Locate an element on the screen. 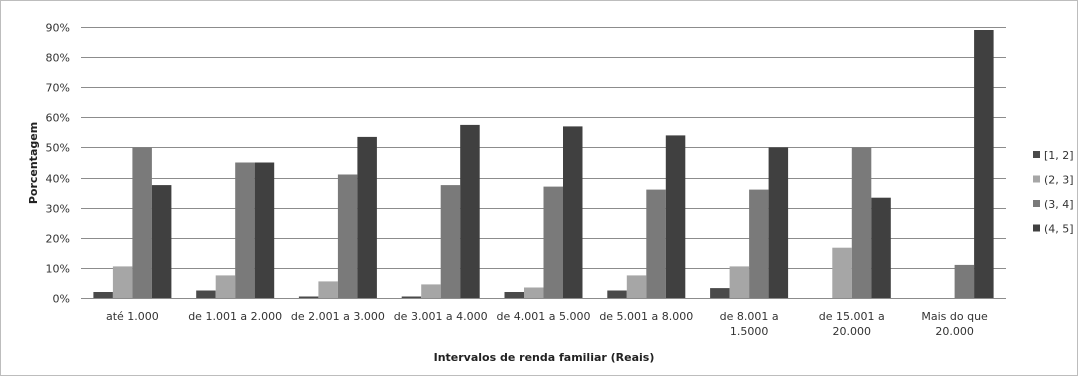 The image size is (1078, 377). x-tick-label: de 4.001 a 5.000 is located at coordinates (544, 316).